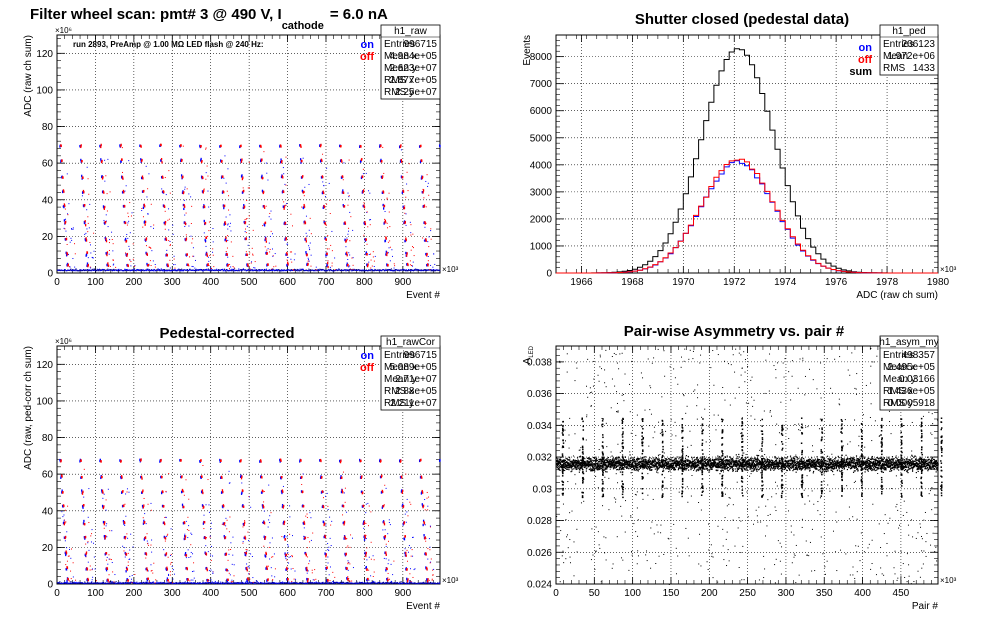 This screenshot has height=622, width=996. Describe the element at coordinates (48, 475) in the screenshot. I see `y-tick-label: 60` at that location.